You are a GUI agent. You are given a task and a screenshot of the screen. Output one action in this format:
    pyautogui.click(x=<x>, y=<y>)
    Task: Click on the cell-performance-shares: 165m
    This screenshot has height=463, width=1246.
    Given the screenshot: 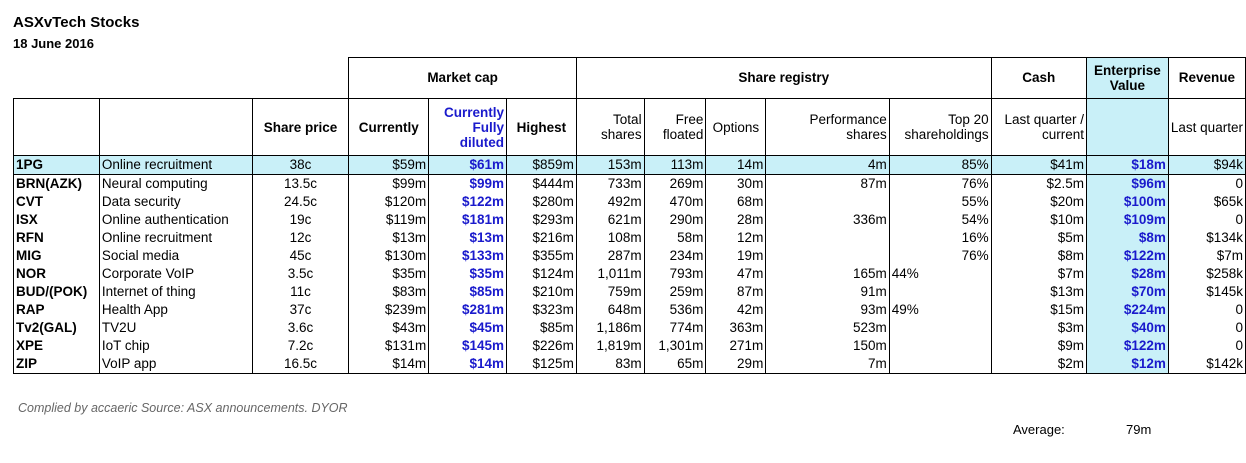 What is the action you would take?
    pyautogui.click(x=827, y=274)
    